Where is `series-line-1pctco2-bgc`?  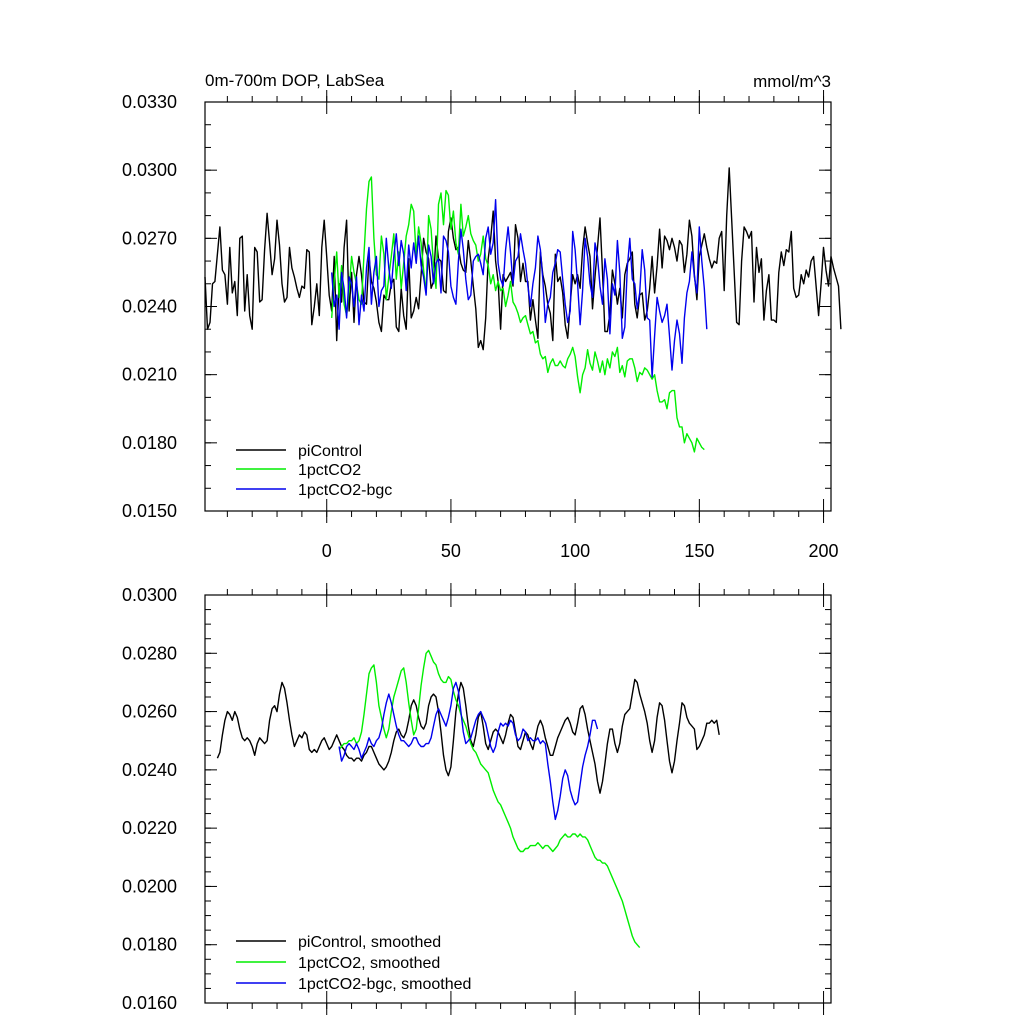
series-line-1pctco2-bgc is located at coordinates (519, 288).